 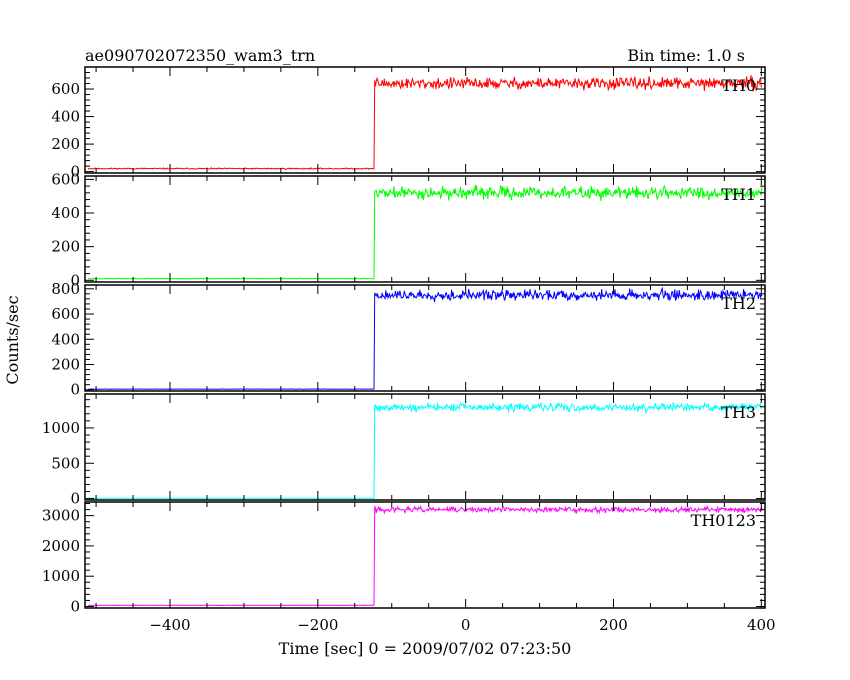 What do you see at coordinates (613, 625) in the screenshot?
I see `x-tick-label: 200` at bounding box center [613, 625].